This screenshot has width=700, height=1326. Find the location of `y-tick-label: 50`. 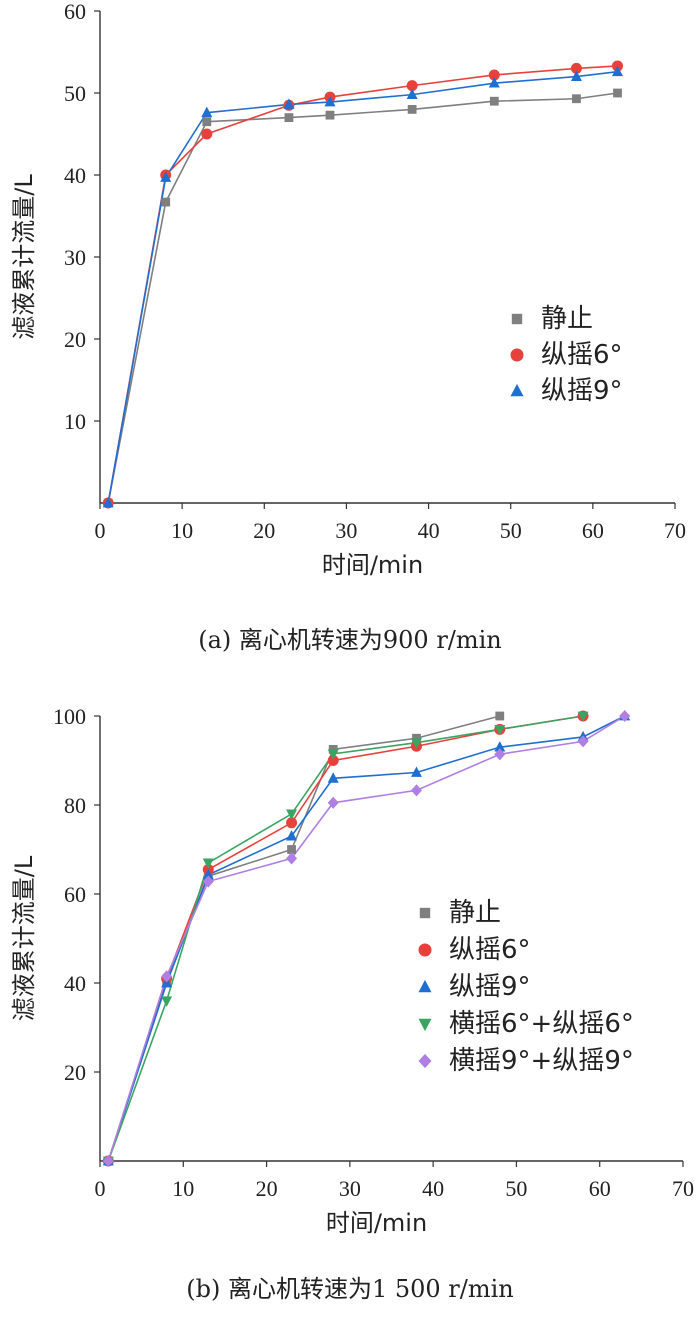

y-tick-label: 50 is located at coordinates (75, 93).